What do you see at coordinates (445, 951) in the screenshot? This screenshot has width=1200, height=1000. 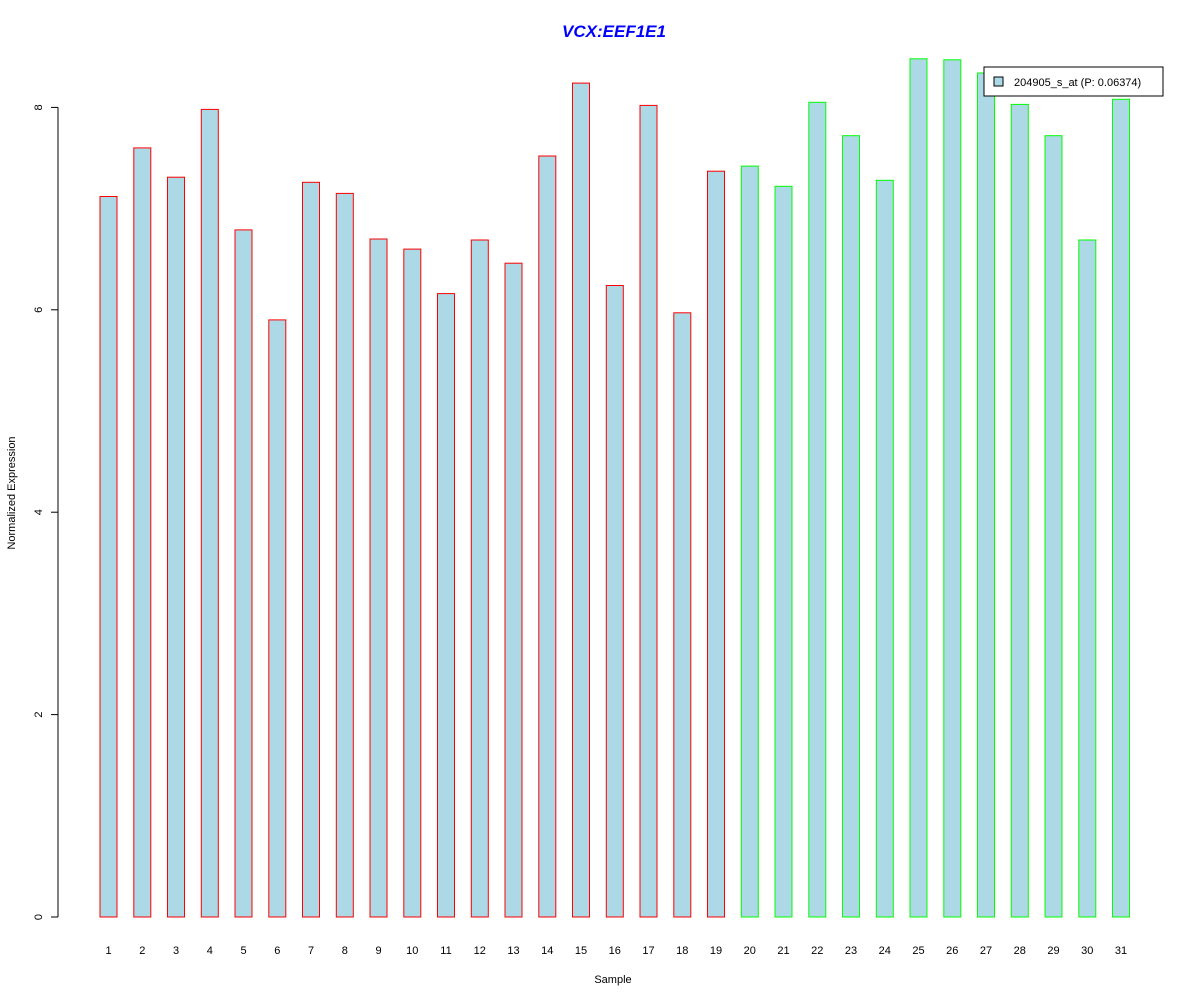 I see `x-tick-label: 11` at bounding box center [445, 951].